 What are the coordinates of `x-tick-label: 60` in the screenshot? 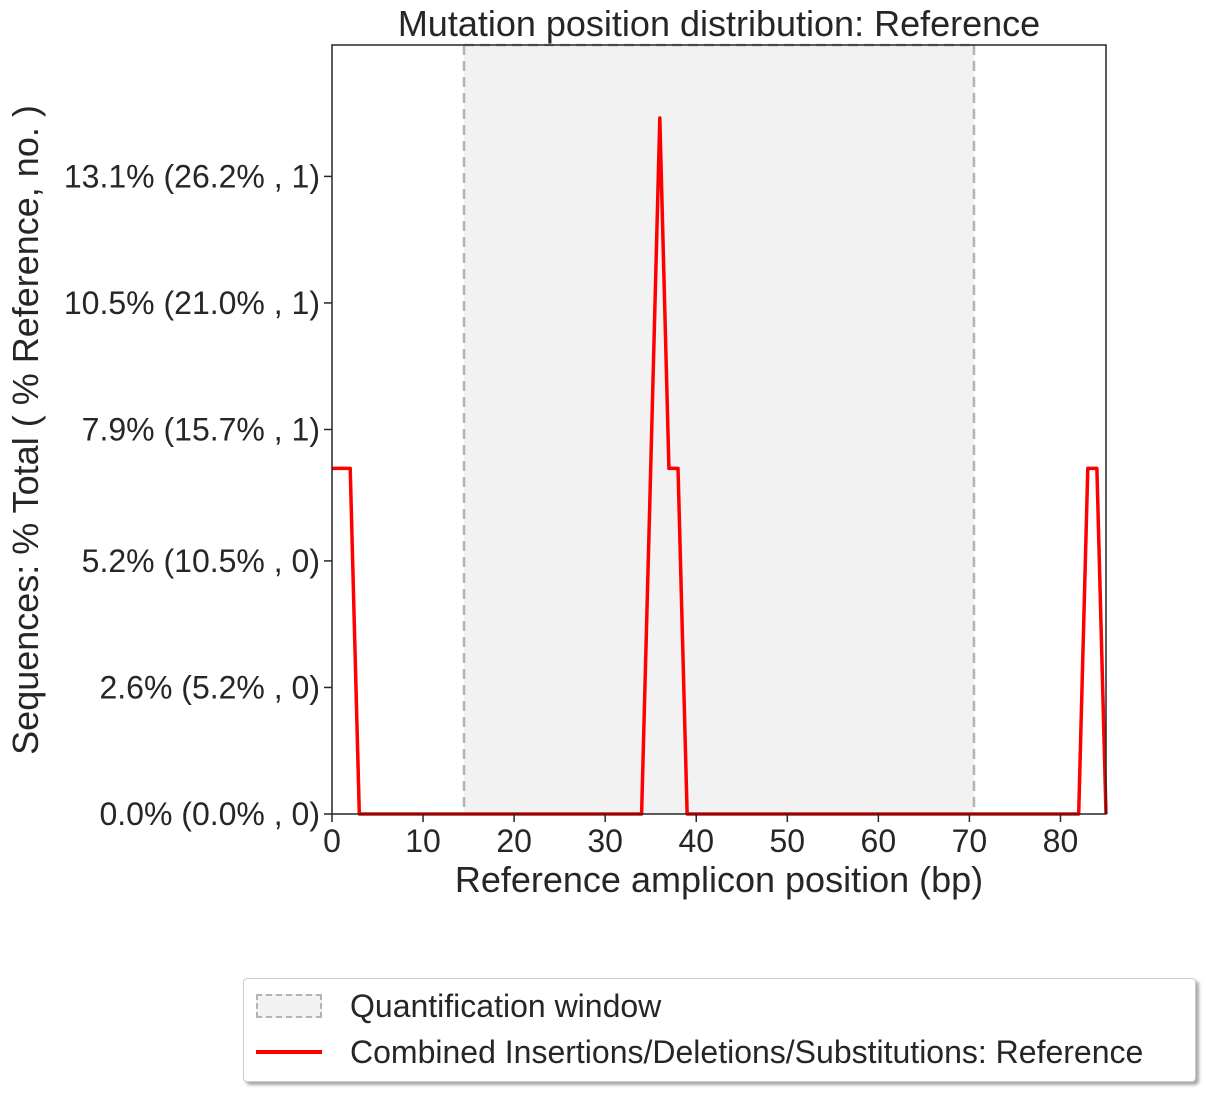 It's located at (879, 841).